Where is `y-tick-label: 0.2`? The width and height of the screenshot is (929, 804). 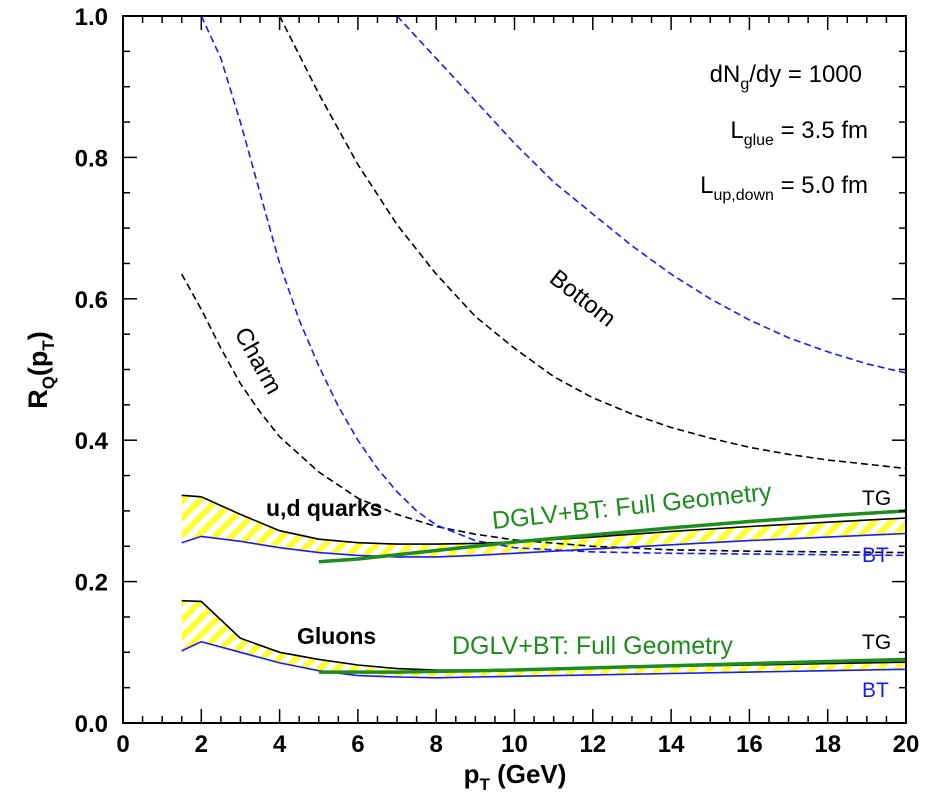 y-tick-label: 0.2 is located at coordinates (91, 583).